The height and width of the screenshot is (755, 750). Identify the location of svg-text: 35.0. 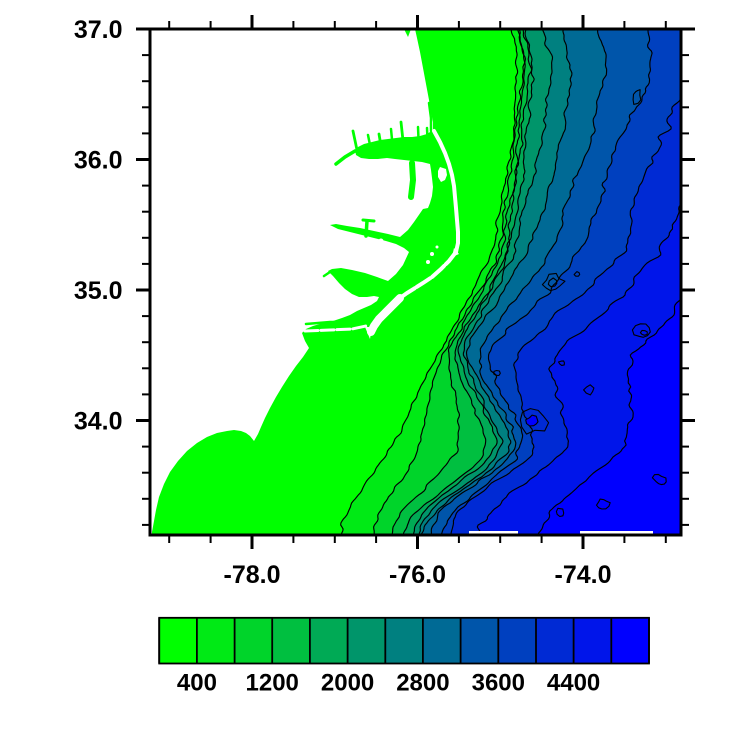
(98, 291).